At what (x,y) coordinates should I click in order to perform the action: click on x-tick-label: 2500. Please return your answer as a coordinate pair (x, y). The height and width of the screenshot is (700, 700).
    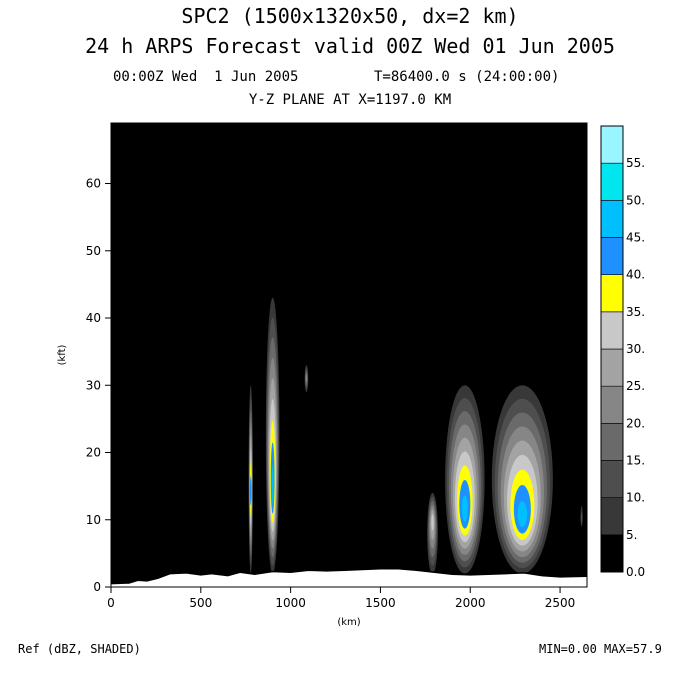
    Looking at the image, I should click on (560, 603).